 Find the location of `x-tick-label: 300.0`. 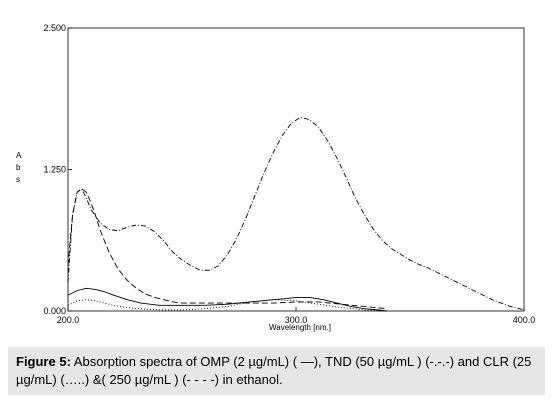

x-tick-label: 300.0 is located at coordinates (296, 320).